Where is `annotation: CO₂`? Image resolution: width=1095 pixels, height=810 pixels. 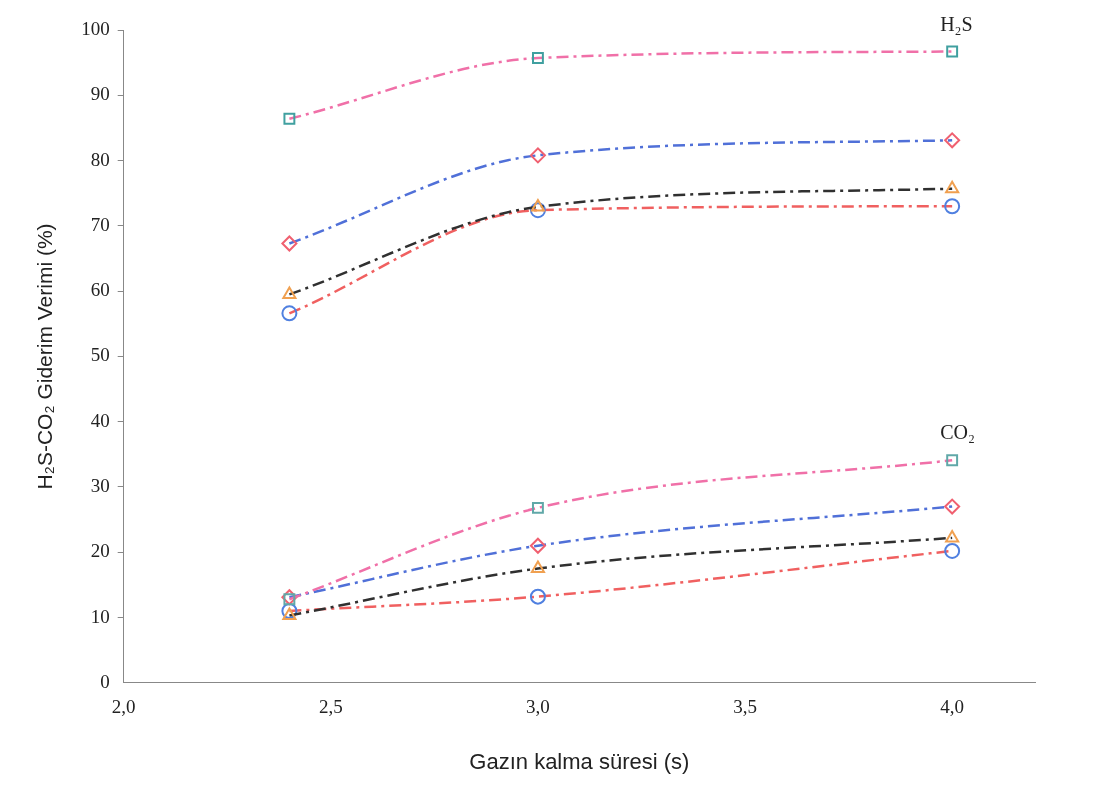 annotation: CO₂ is located at coordinates (957, 432).